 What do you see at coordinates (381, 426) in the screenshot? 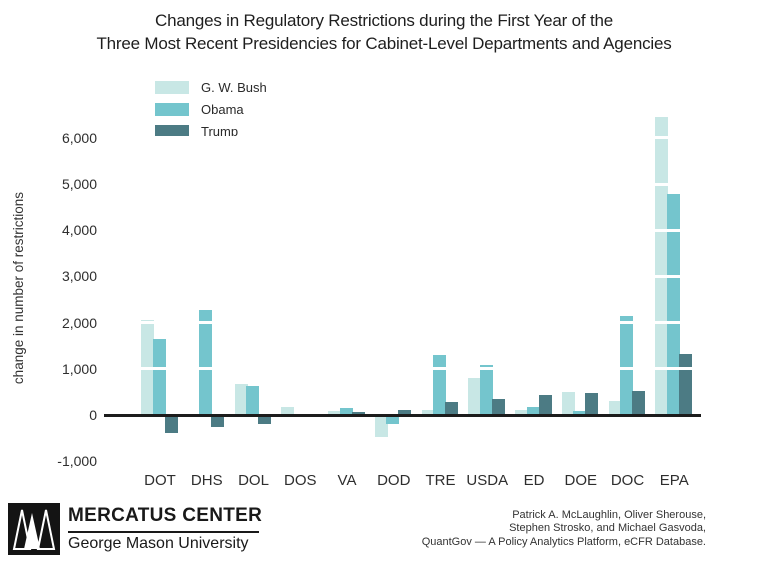
I see `bar-dod-g-w-bush` at bounding box center [381, 426].